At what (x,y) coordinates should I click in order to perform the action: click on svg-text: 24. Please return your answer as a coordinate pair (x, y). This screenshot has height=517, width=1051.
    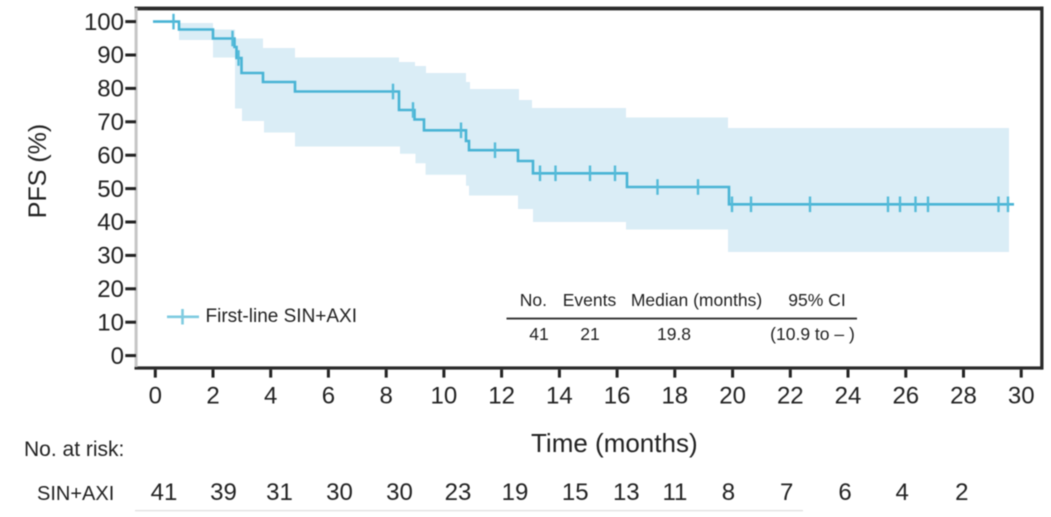
    Looking at the image, I should click on (848, 396).